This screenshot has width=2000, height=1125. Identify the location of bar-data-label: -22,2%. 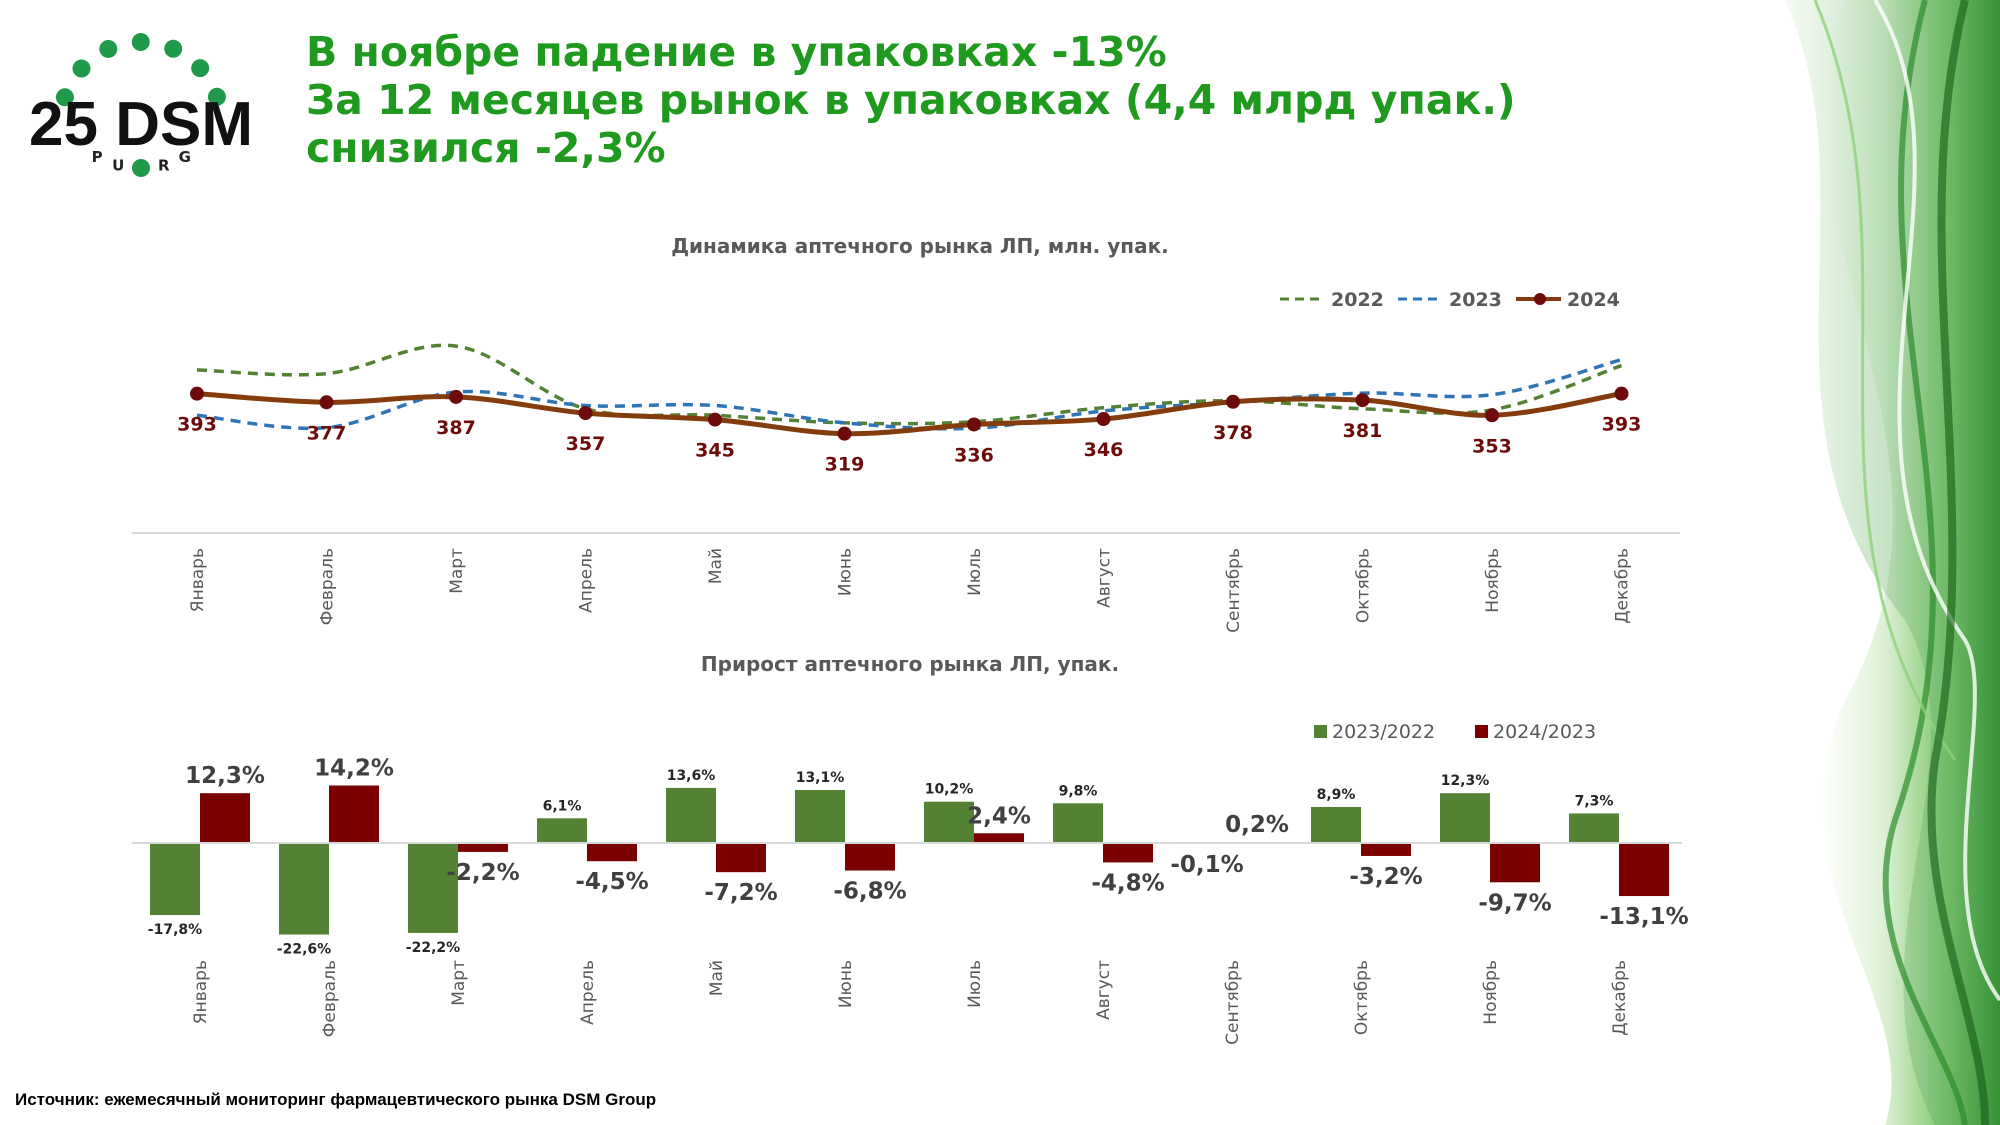
(433, 948).